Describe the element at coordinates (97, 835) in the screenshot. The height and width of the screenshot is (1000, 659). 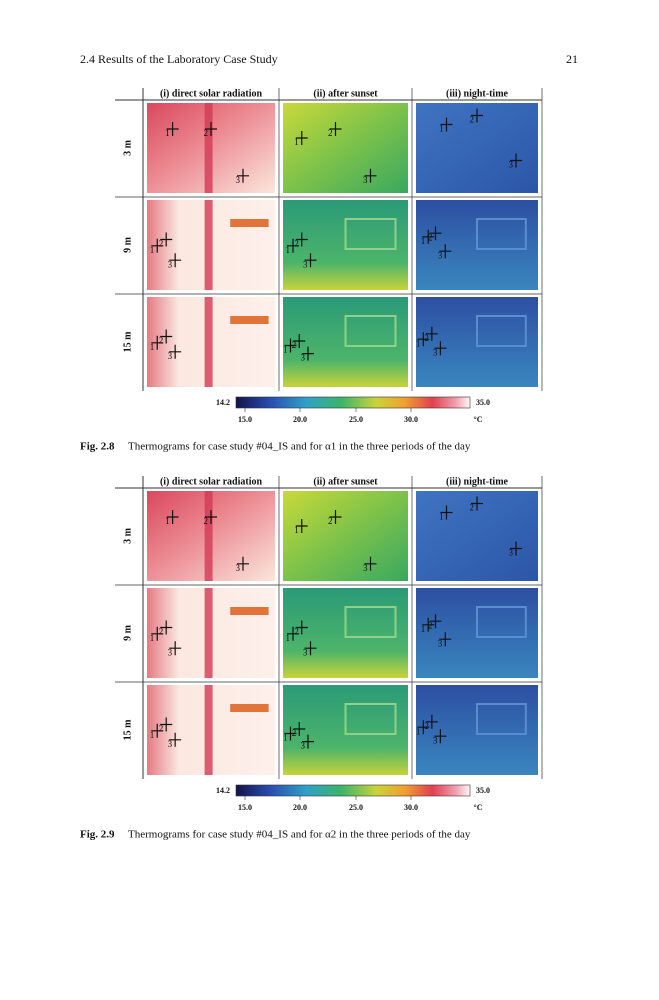
I see `caption-label: Fig. 2.9` at that location.